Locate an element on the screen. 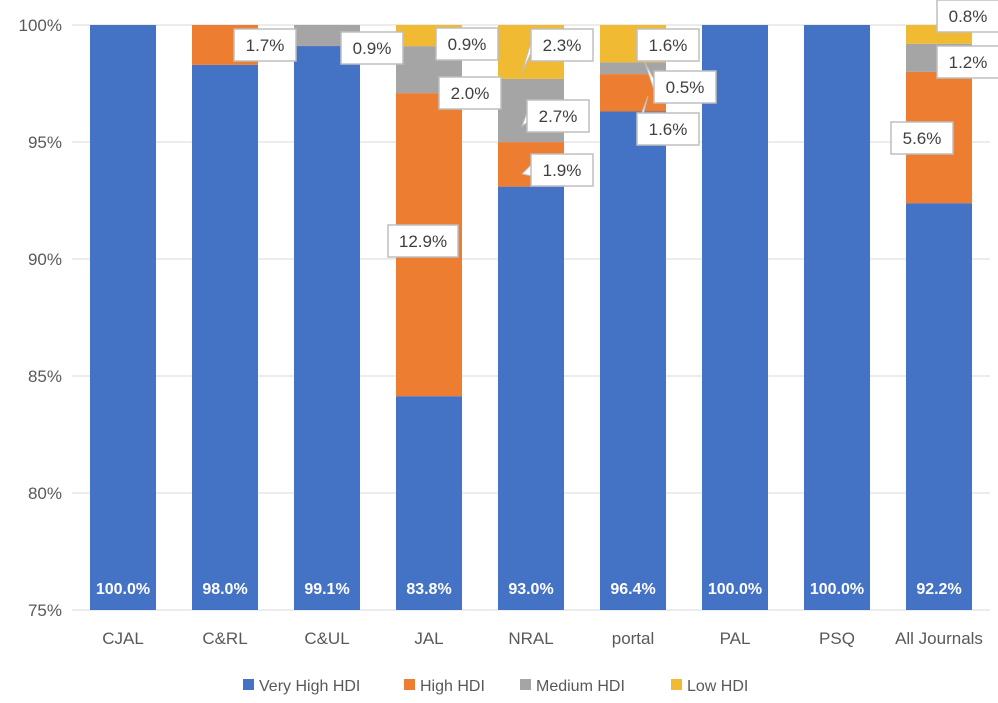 This screenshot has width=998, height=703. data-label: 1.9% is located at coordinates (562, 170).